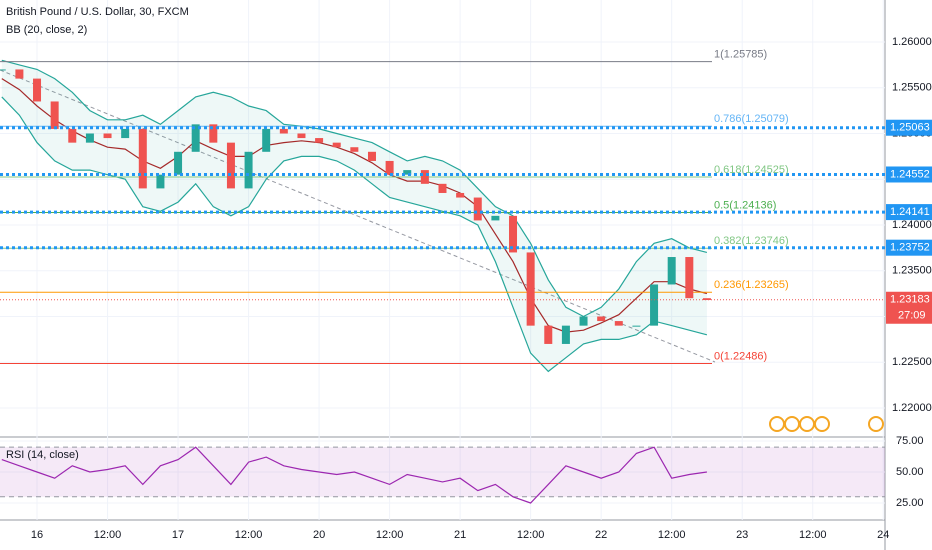  I want to click on last-price-label: 1.23183, so click(910, 300).